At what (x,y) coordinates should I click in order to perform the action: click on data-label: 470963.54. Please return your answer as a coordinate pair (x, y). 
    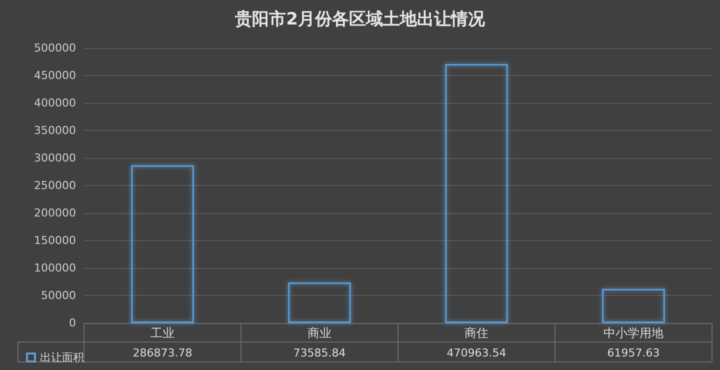
    Looking at the image, I should click on (476, 353).